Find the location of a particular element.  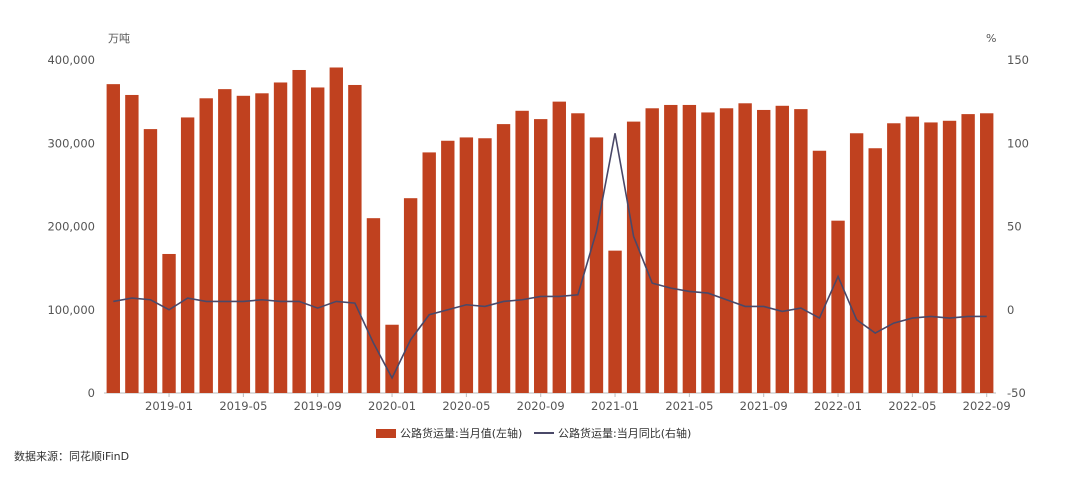

right-axis: -50 0 50 100 150 is located at coordinates (1018, 226).